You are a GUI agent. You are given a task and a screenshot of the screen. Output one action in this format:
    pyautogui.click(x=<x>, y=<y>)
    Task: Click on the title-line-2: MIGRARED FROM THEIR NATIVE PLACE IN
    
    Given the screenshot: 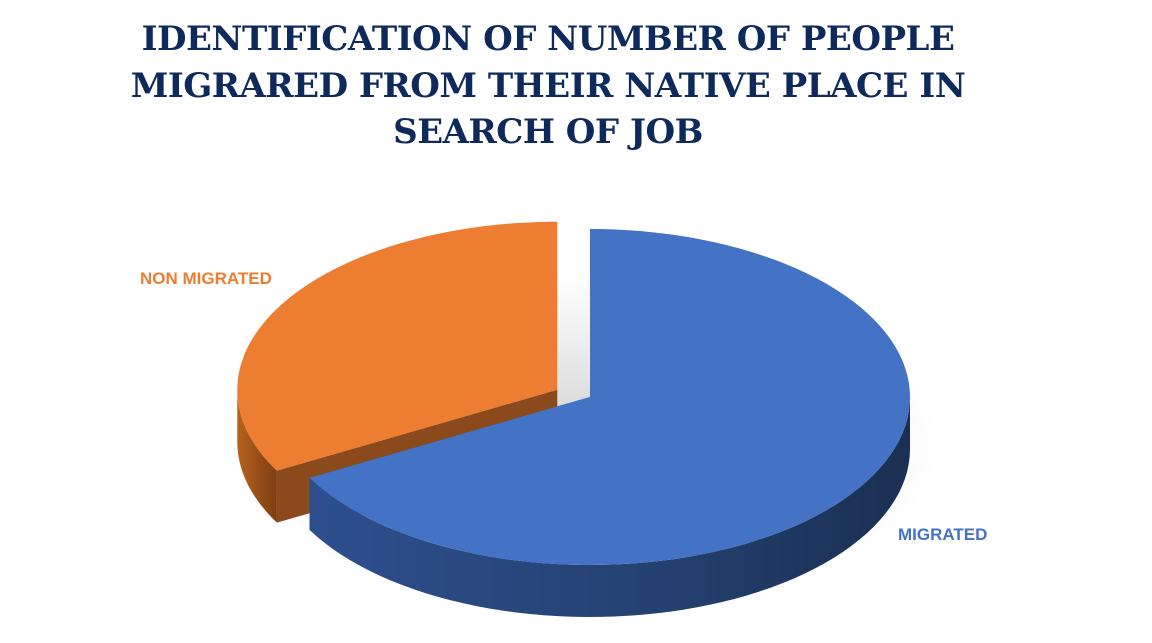 What is the action you would take?
    pyautogui.click(x=548, y=86)
    